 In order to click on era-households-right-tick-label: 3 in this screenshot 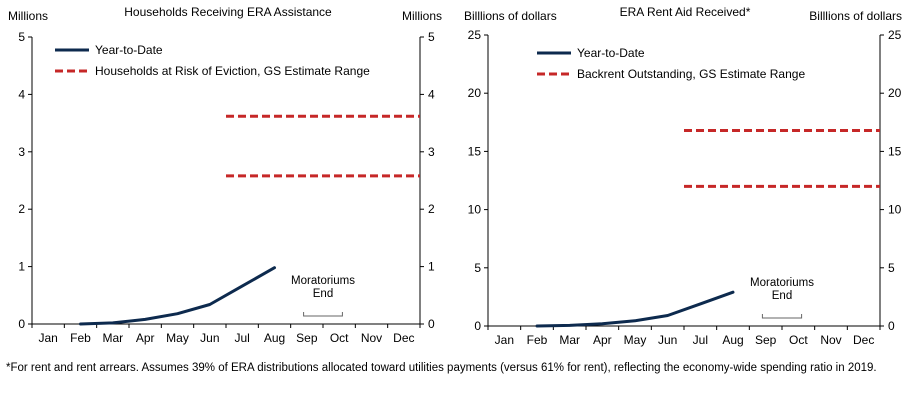, I will do `click(431, 152)`.